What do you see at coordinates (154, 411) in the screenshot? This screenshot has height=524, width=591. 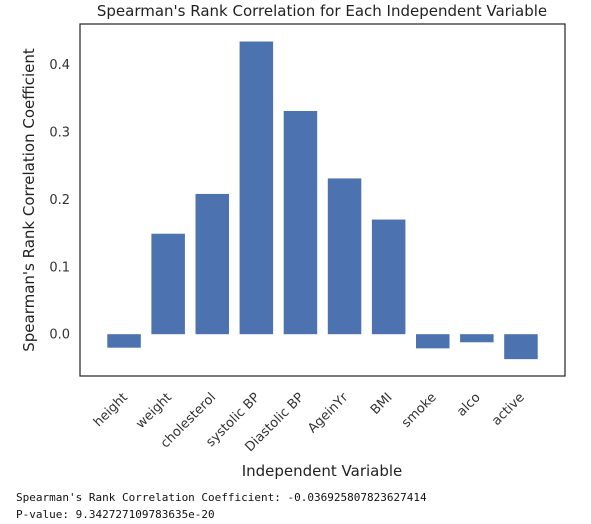 I see `x-tick-label: weight` at bounding box center [154, 411].